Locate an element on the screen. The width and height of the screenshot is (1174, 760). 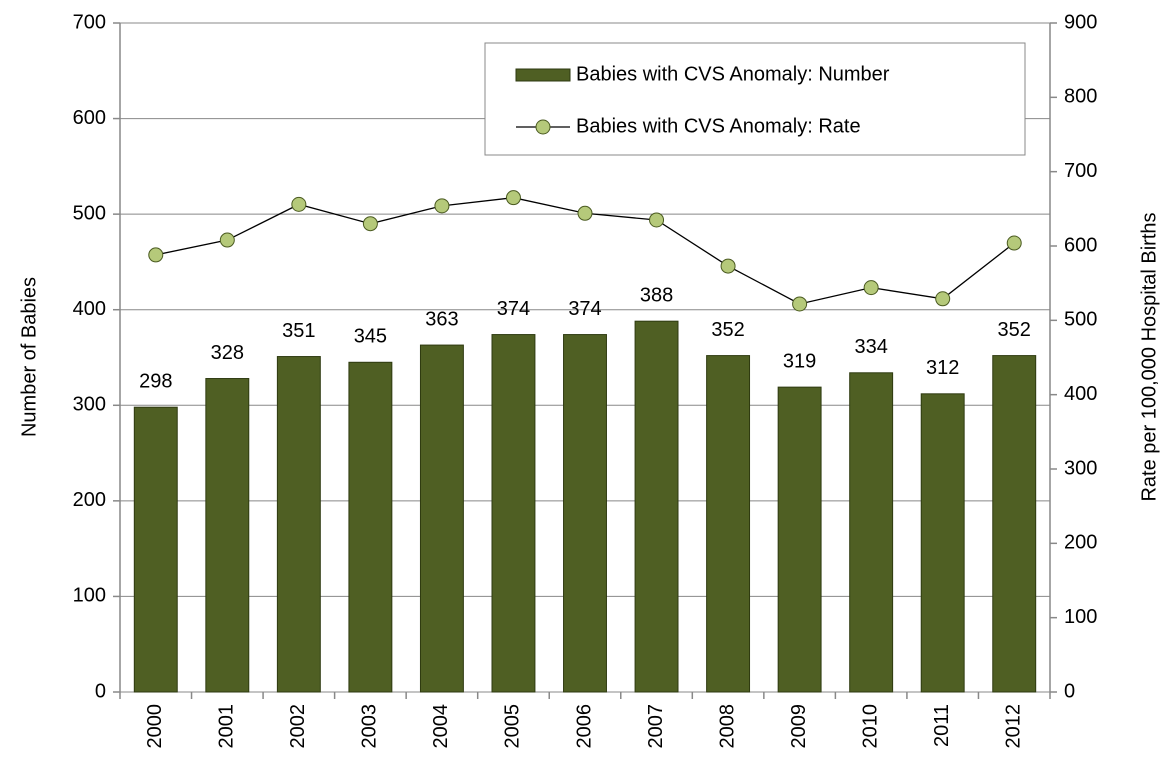
y2-tick-label: 700 is located at coordinates (1080, 171).